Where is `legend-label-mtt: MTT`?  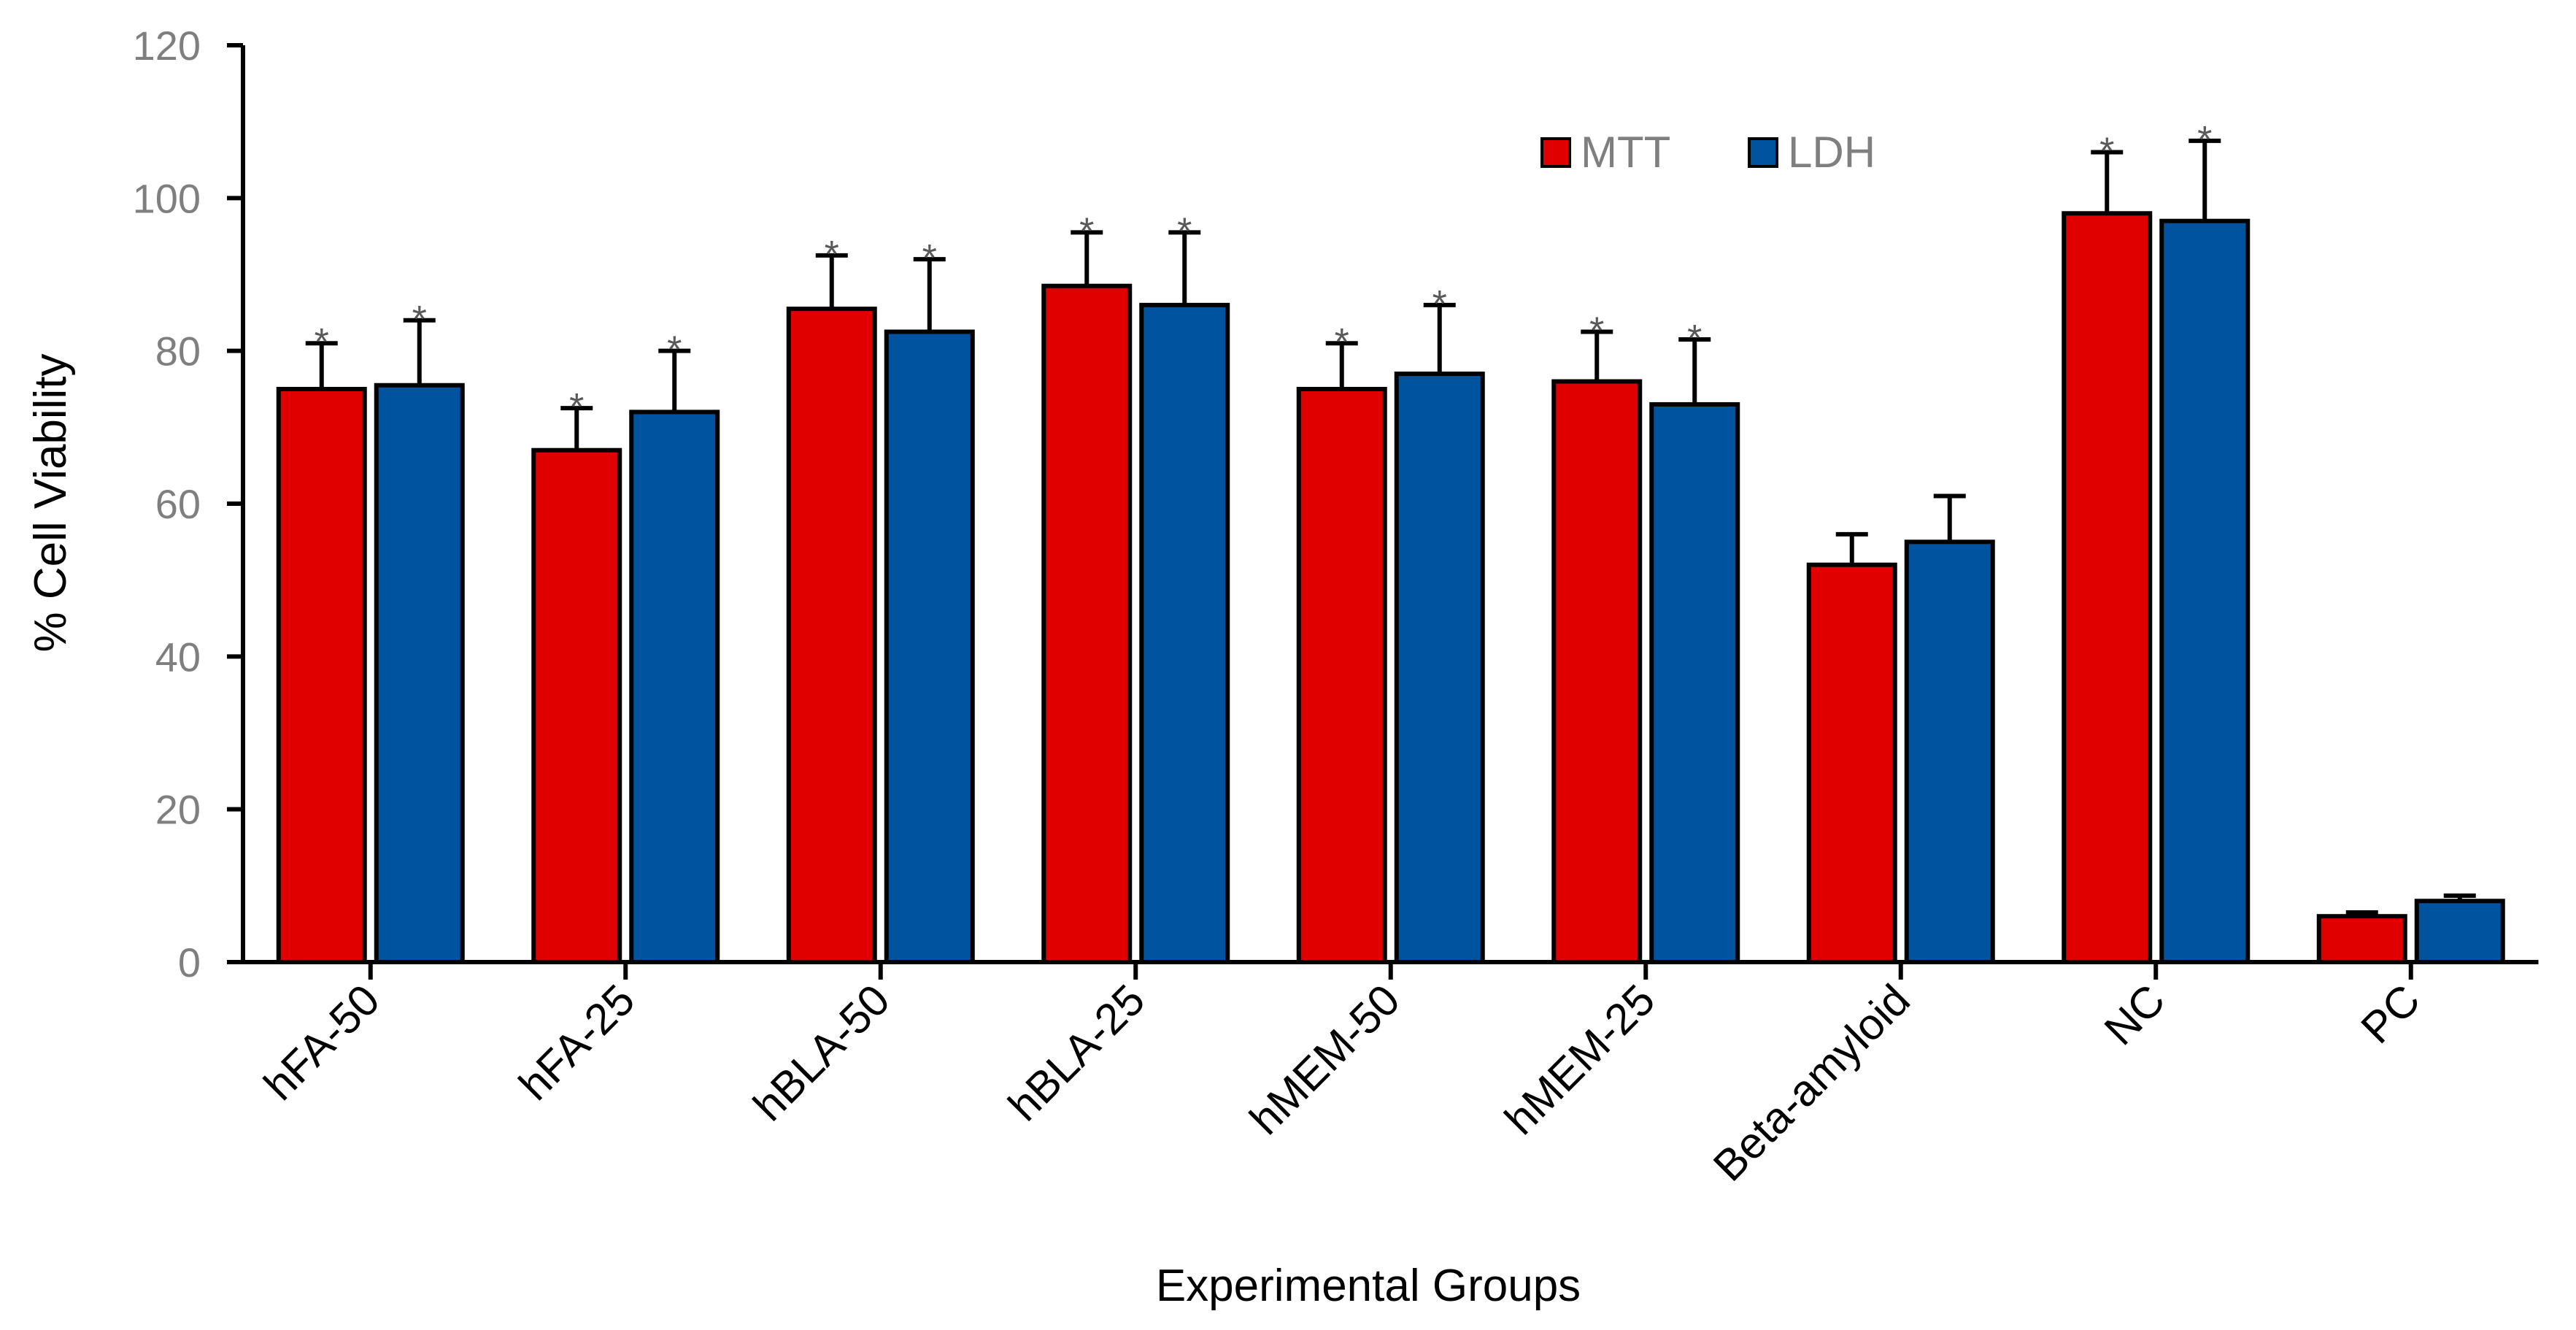
legend-label-mtt: MTT is located at coordinates (1626, 152).